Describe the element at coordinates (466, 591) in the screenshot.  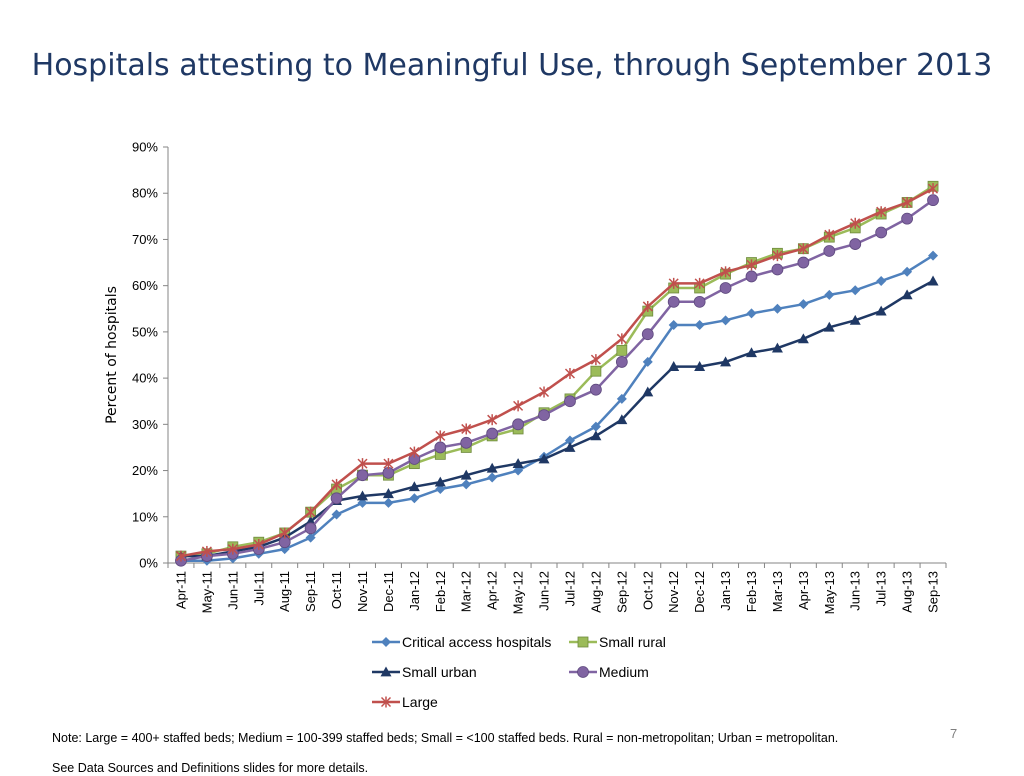
I see `x-tick-label: Mar-12` at that location.